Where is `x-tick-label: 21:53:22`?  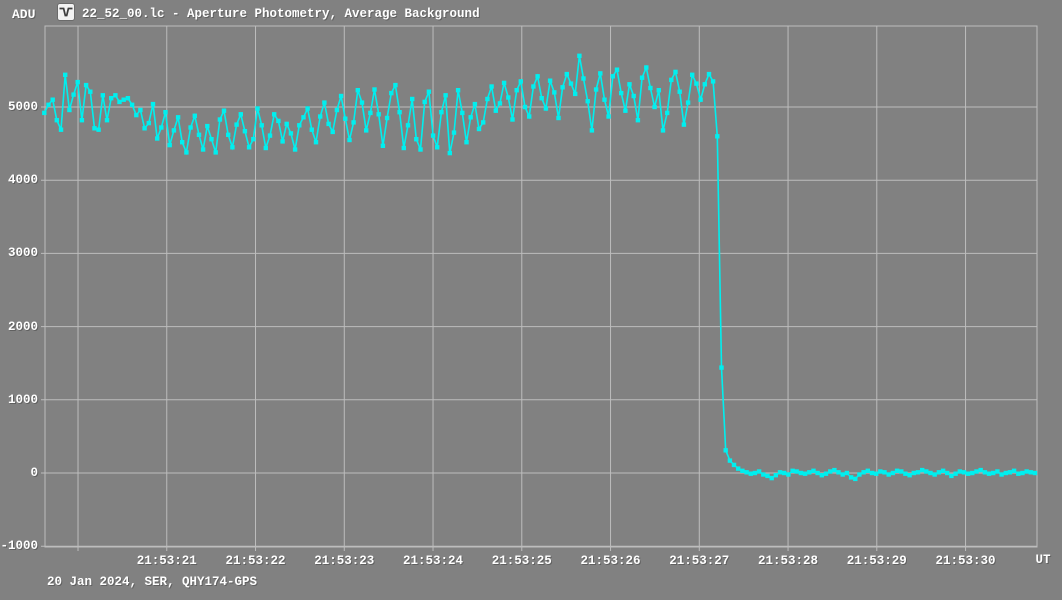 x-tick-label: 21:53:22 is located at coordinates (255, 561).